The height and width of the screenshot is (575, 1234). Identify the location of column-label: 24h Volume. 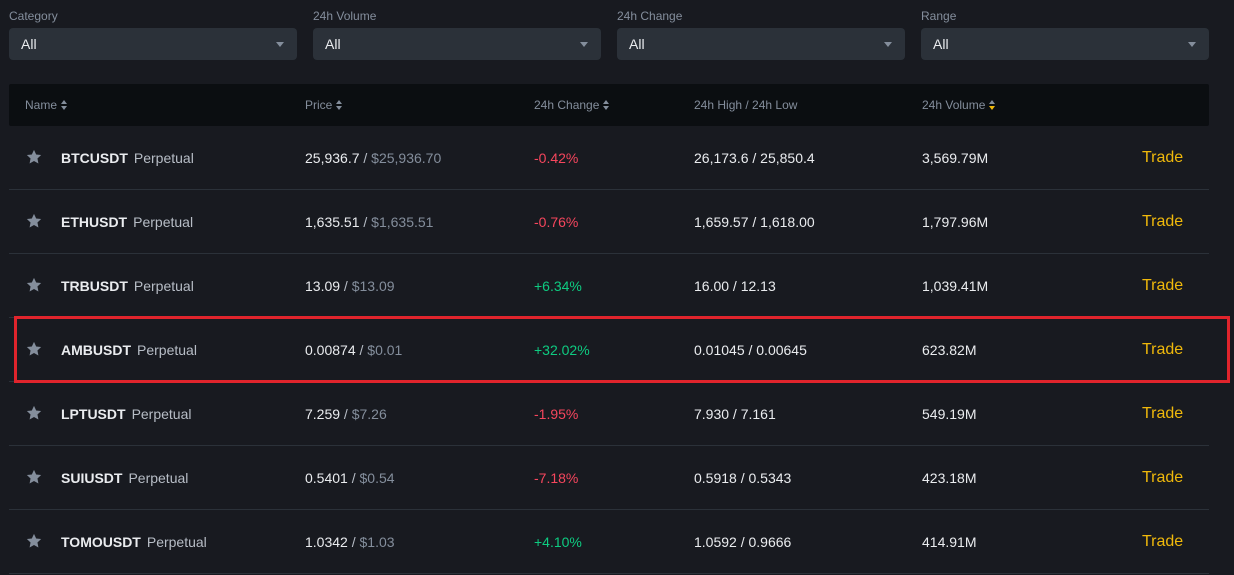
(954, 105).